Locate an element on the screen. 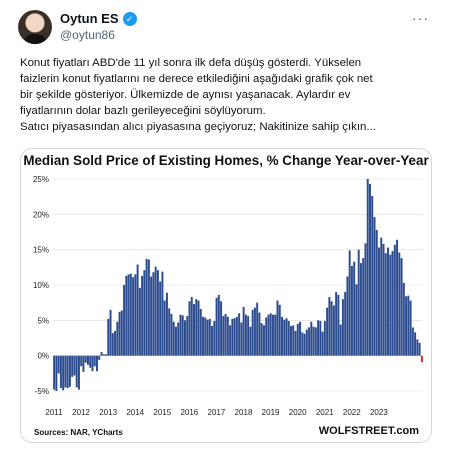 The width and height of the screenshot is (455, 450). x-tick-label: 2020 is located at coordinates (298, 412).